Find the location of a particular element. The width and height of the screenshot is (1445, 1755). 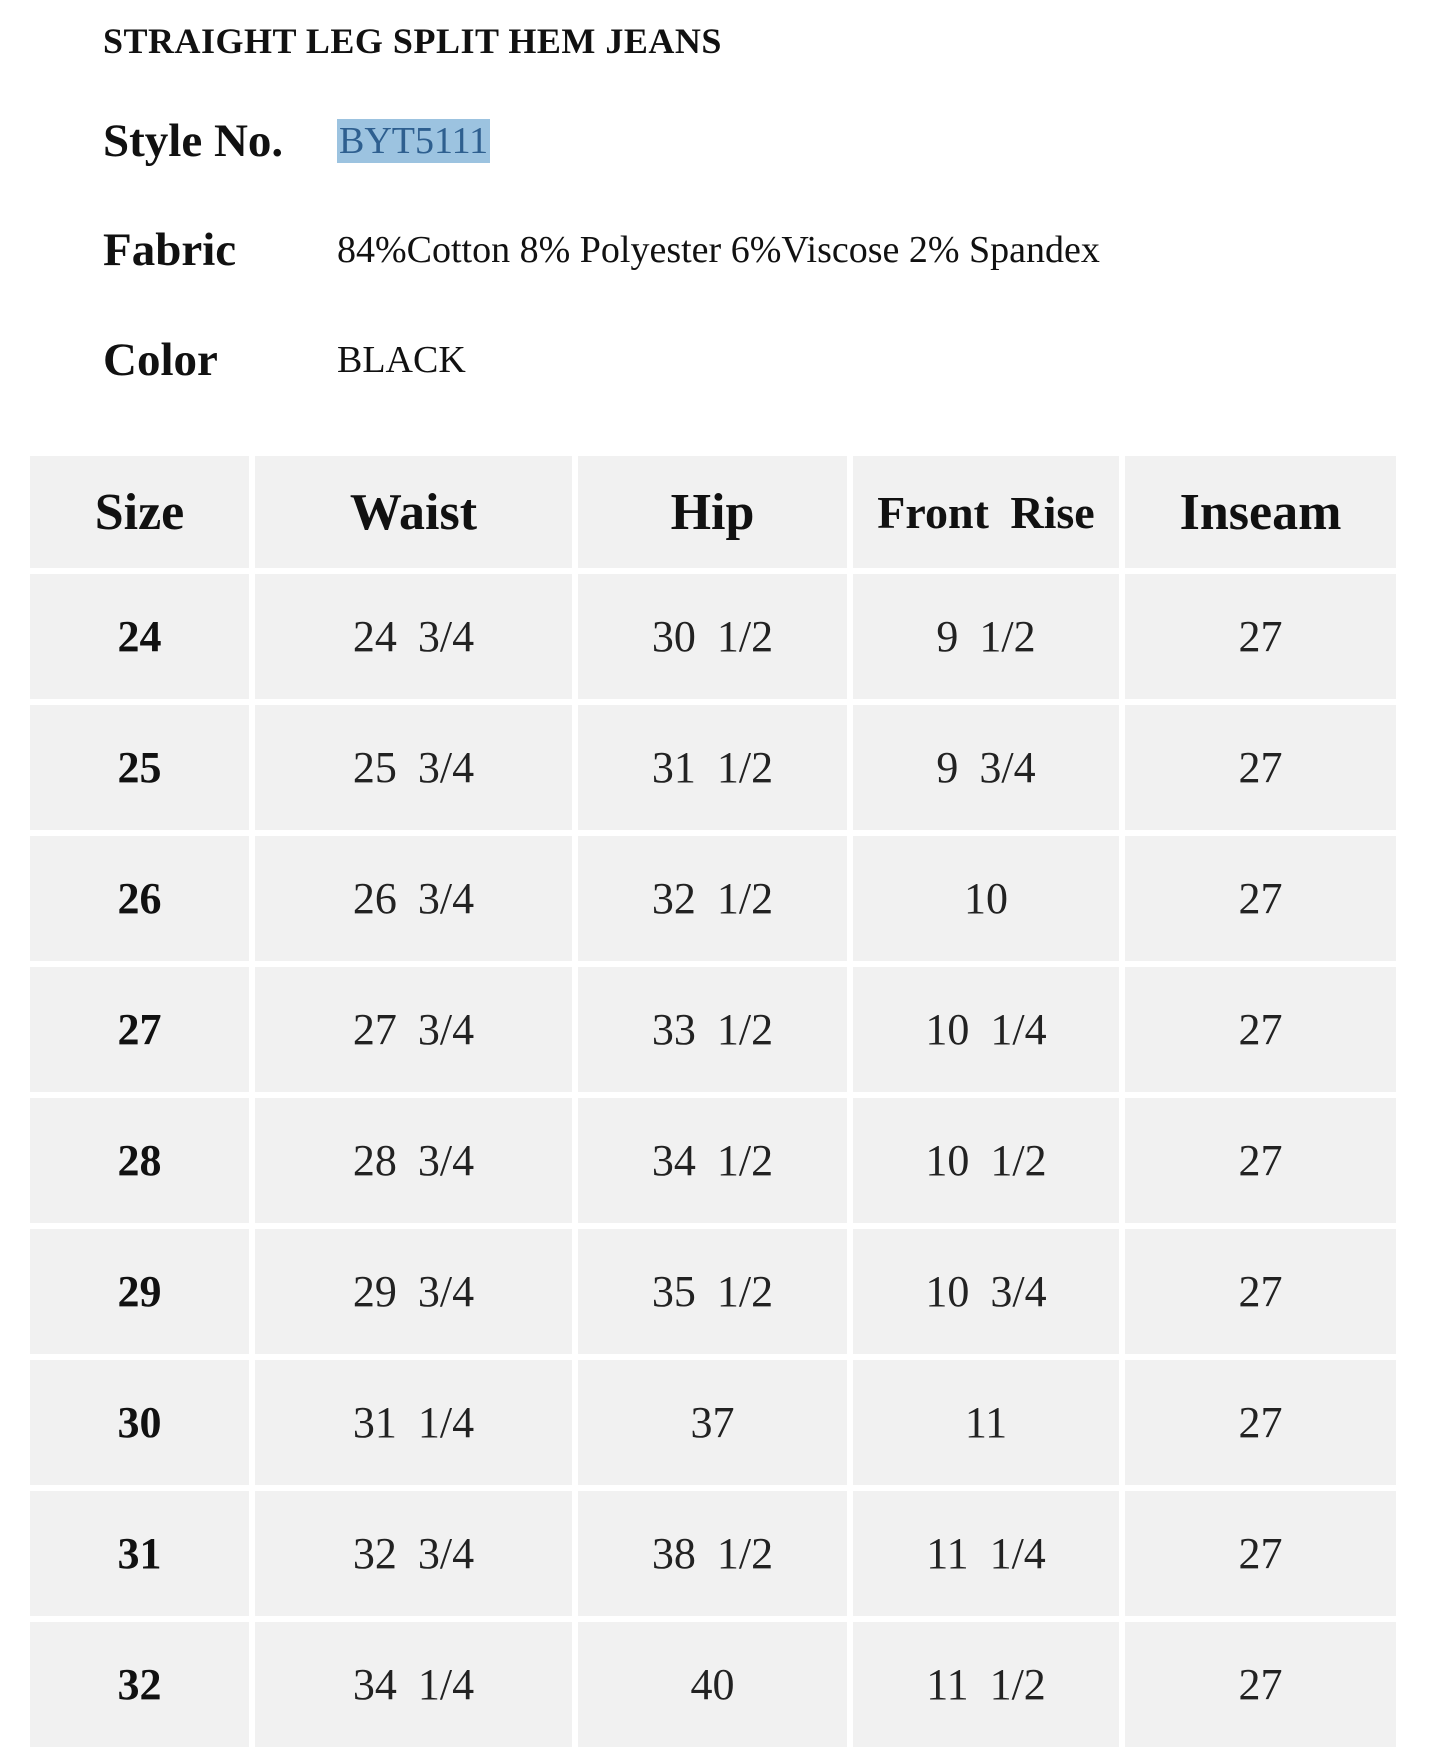

cell-front-rise: 11 is located at coordinates (986, 1422).